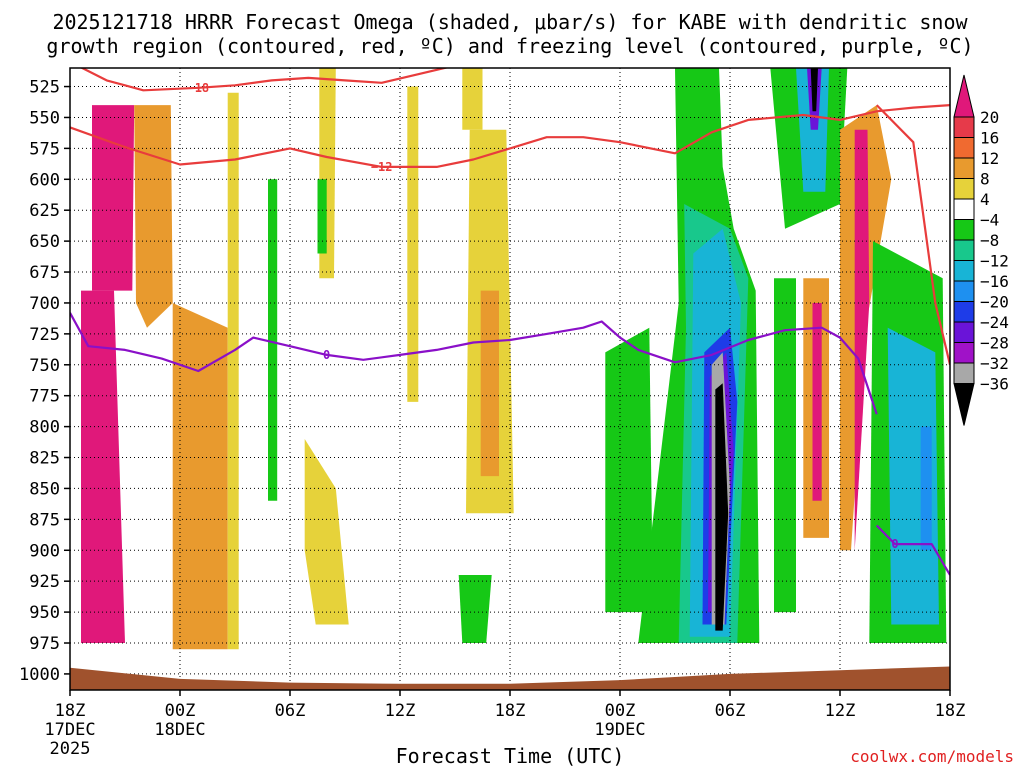  What do you see at coordinates (44, 397) in the screenshot?
I see `y-tick-label-775: 775` at bounding box center [44, 397].